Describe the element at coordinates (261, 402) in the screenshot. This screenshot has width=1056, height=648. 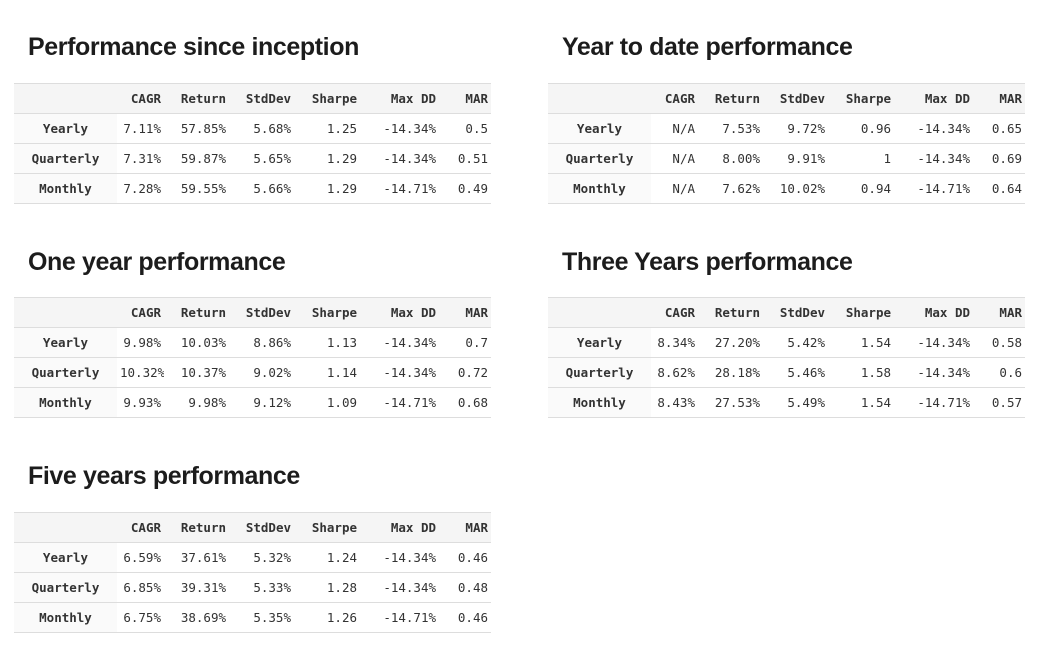
I see `cell-stddev: 9.12%` at that location.